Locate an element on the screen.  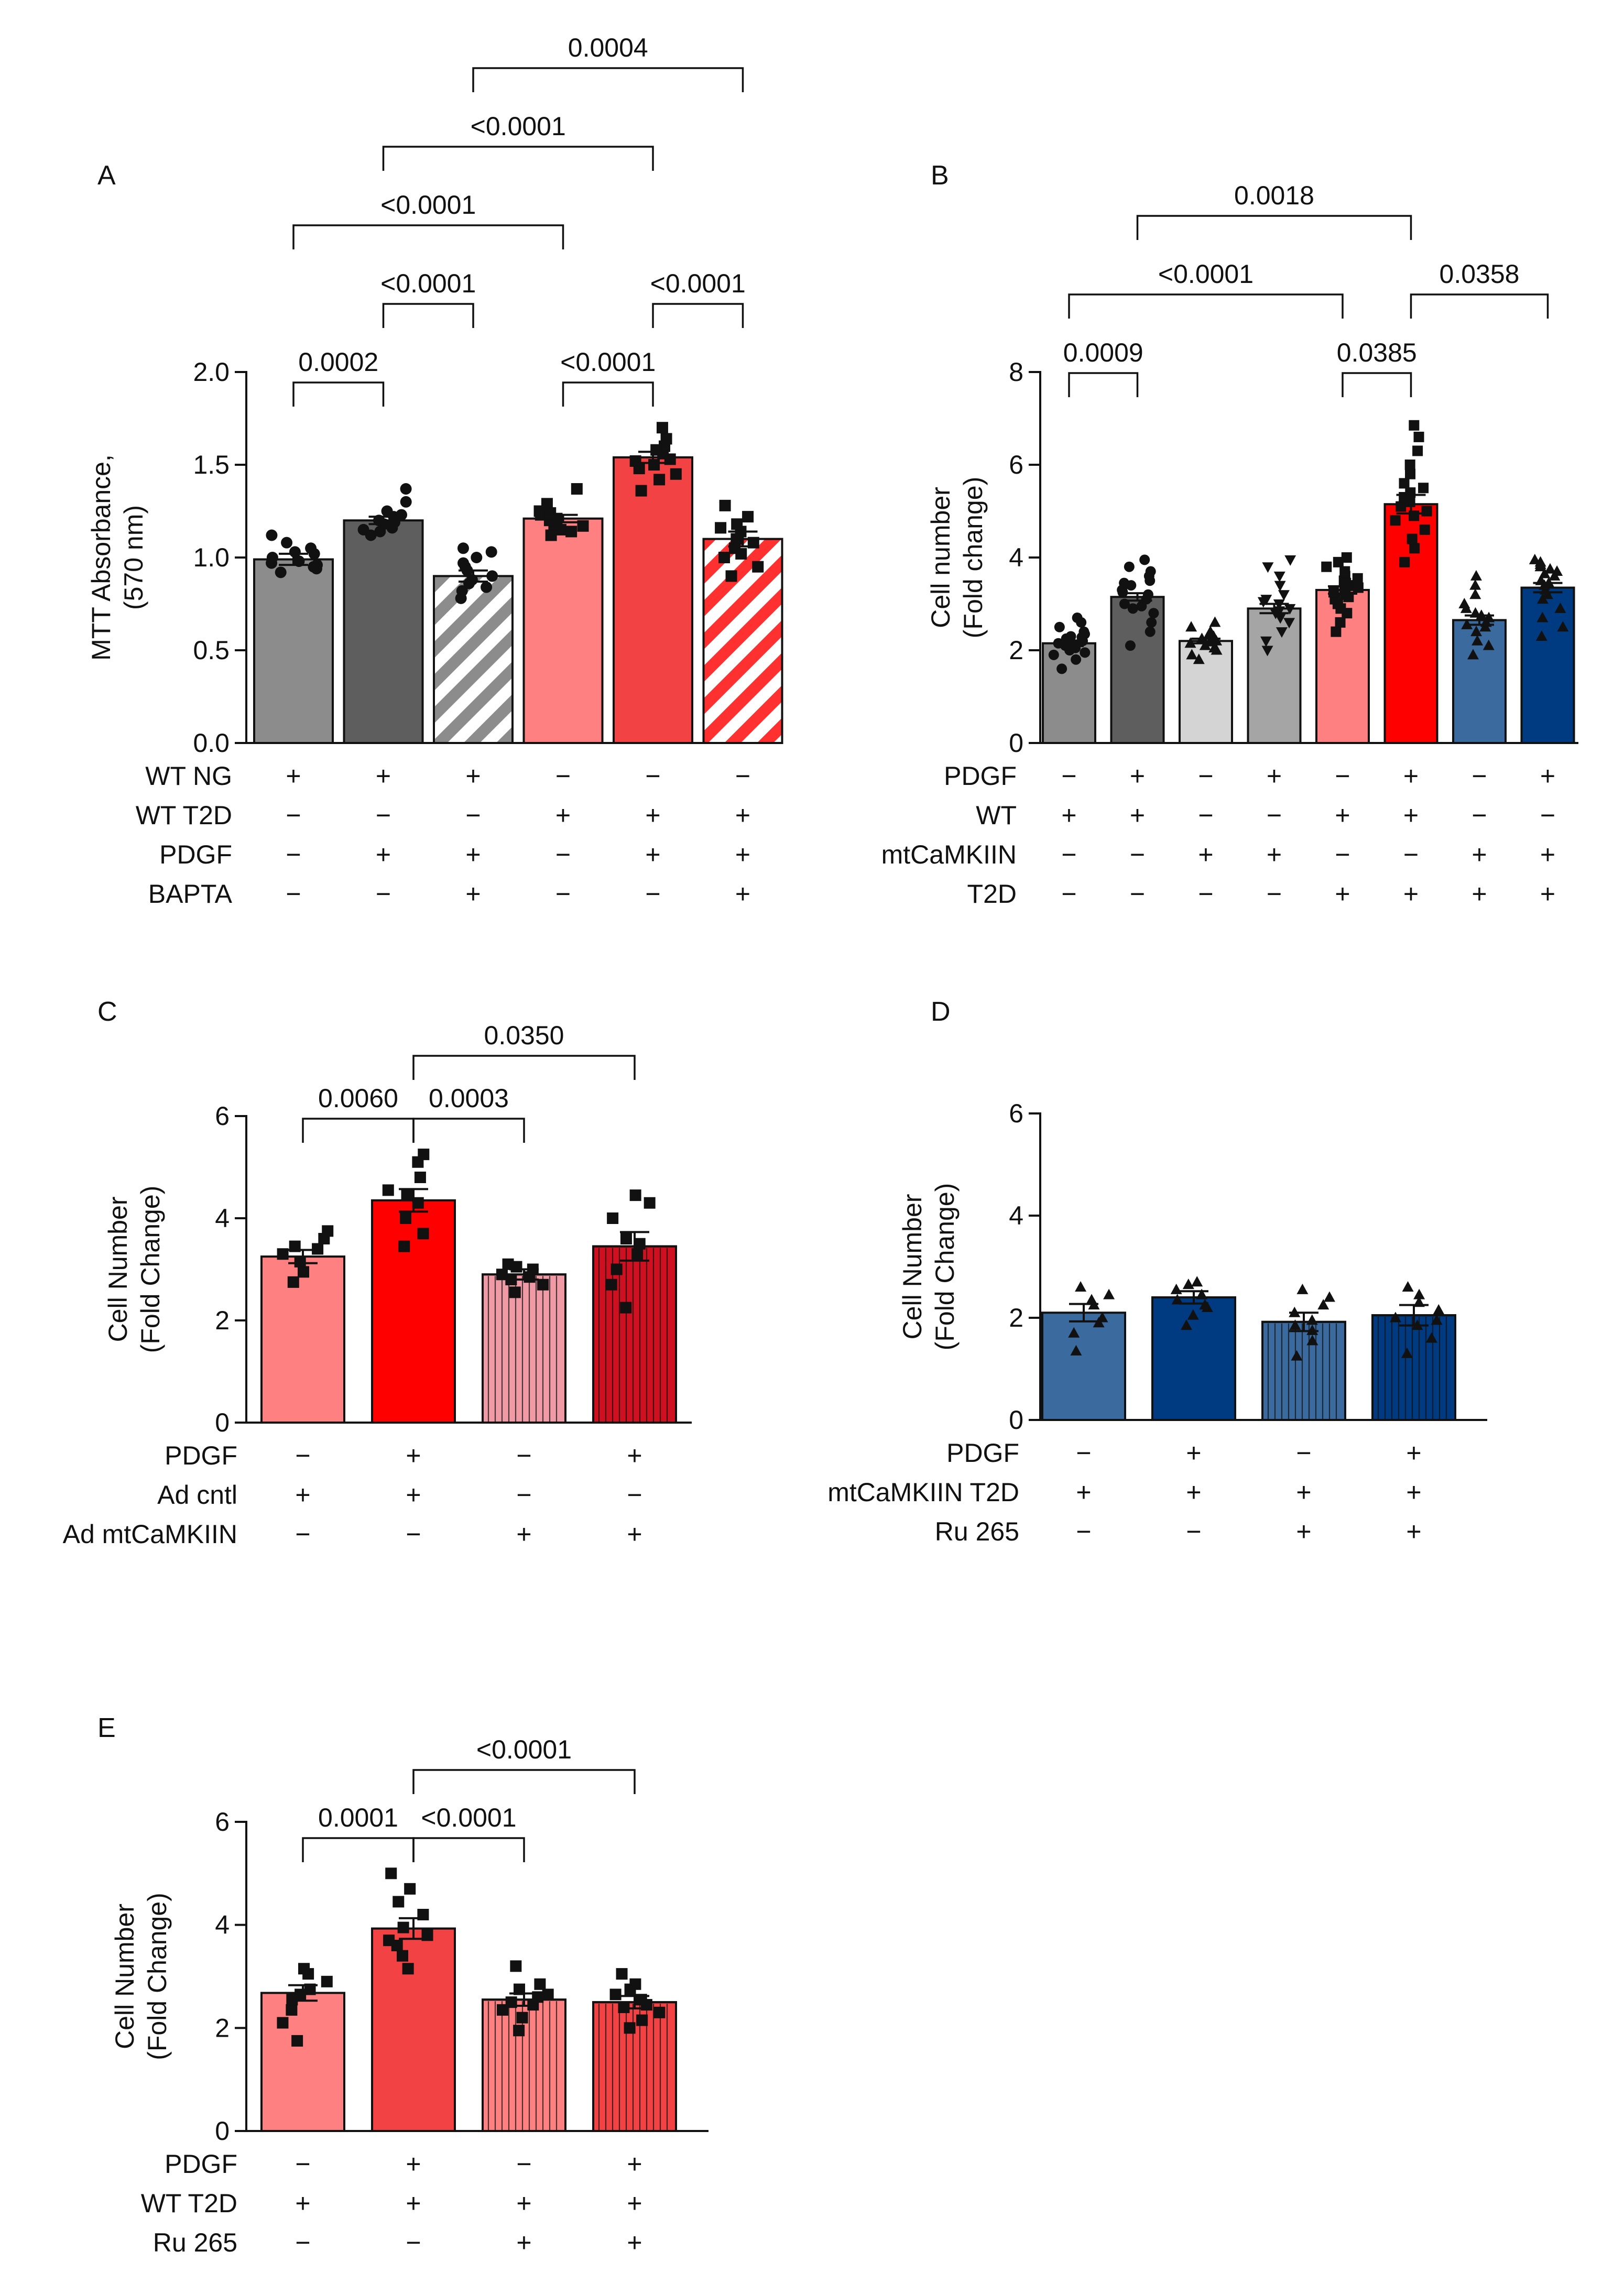
y-axis-label-line: Cell Number is located at coordinates (124, 1976).